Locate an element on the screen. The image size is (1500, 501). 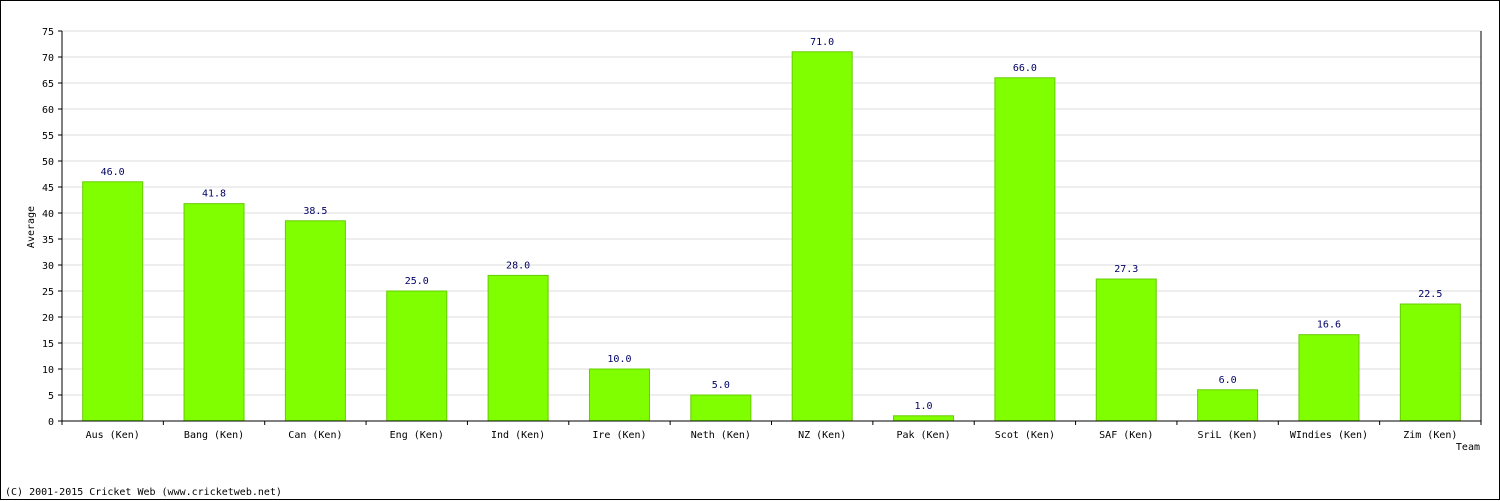
data-label: 66.0 is located at coordinates (1025, 68).